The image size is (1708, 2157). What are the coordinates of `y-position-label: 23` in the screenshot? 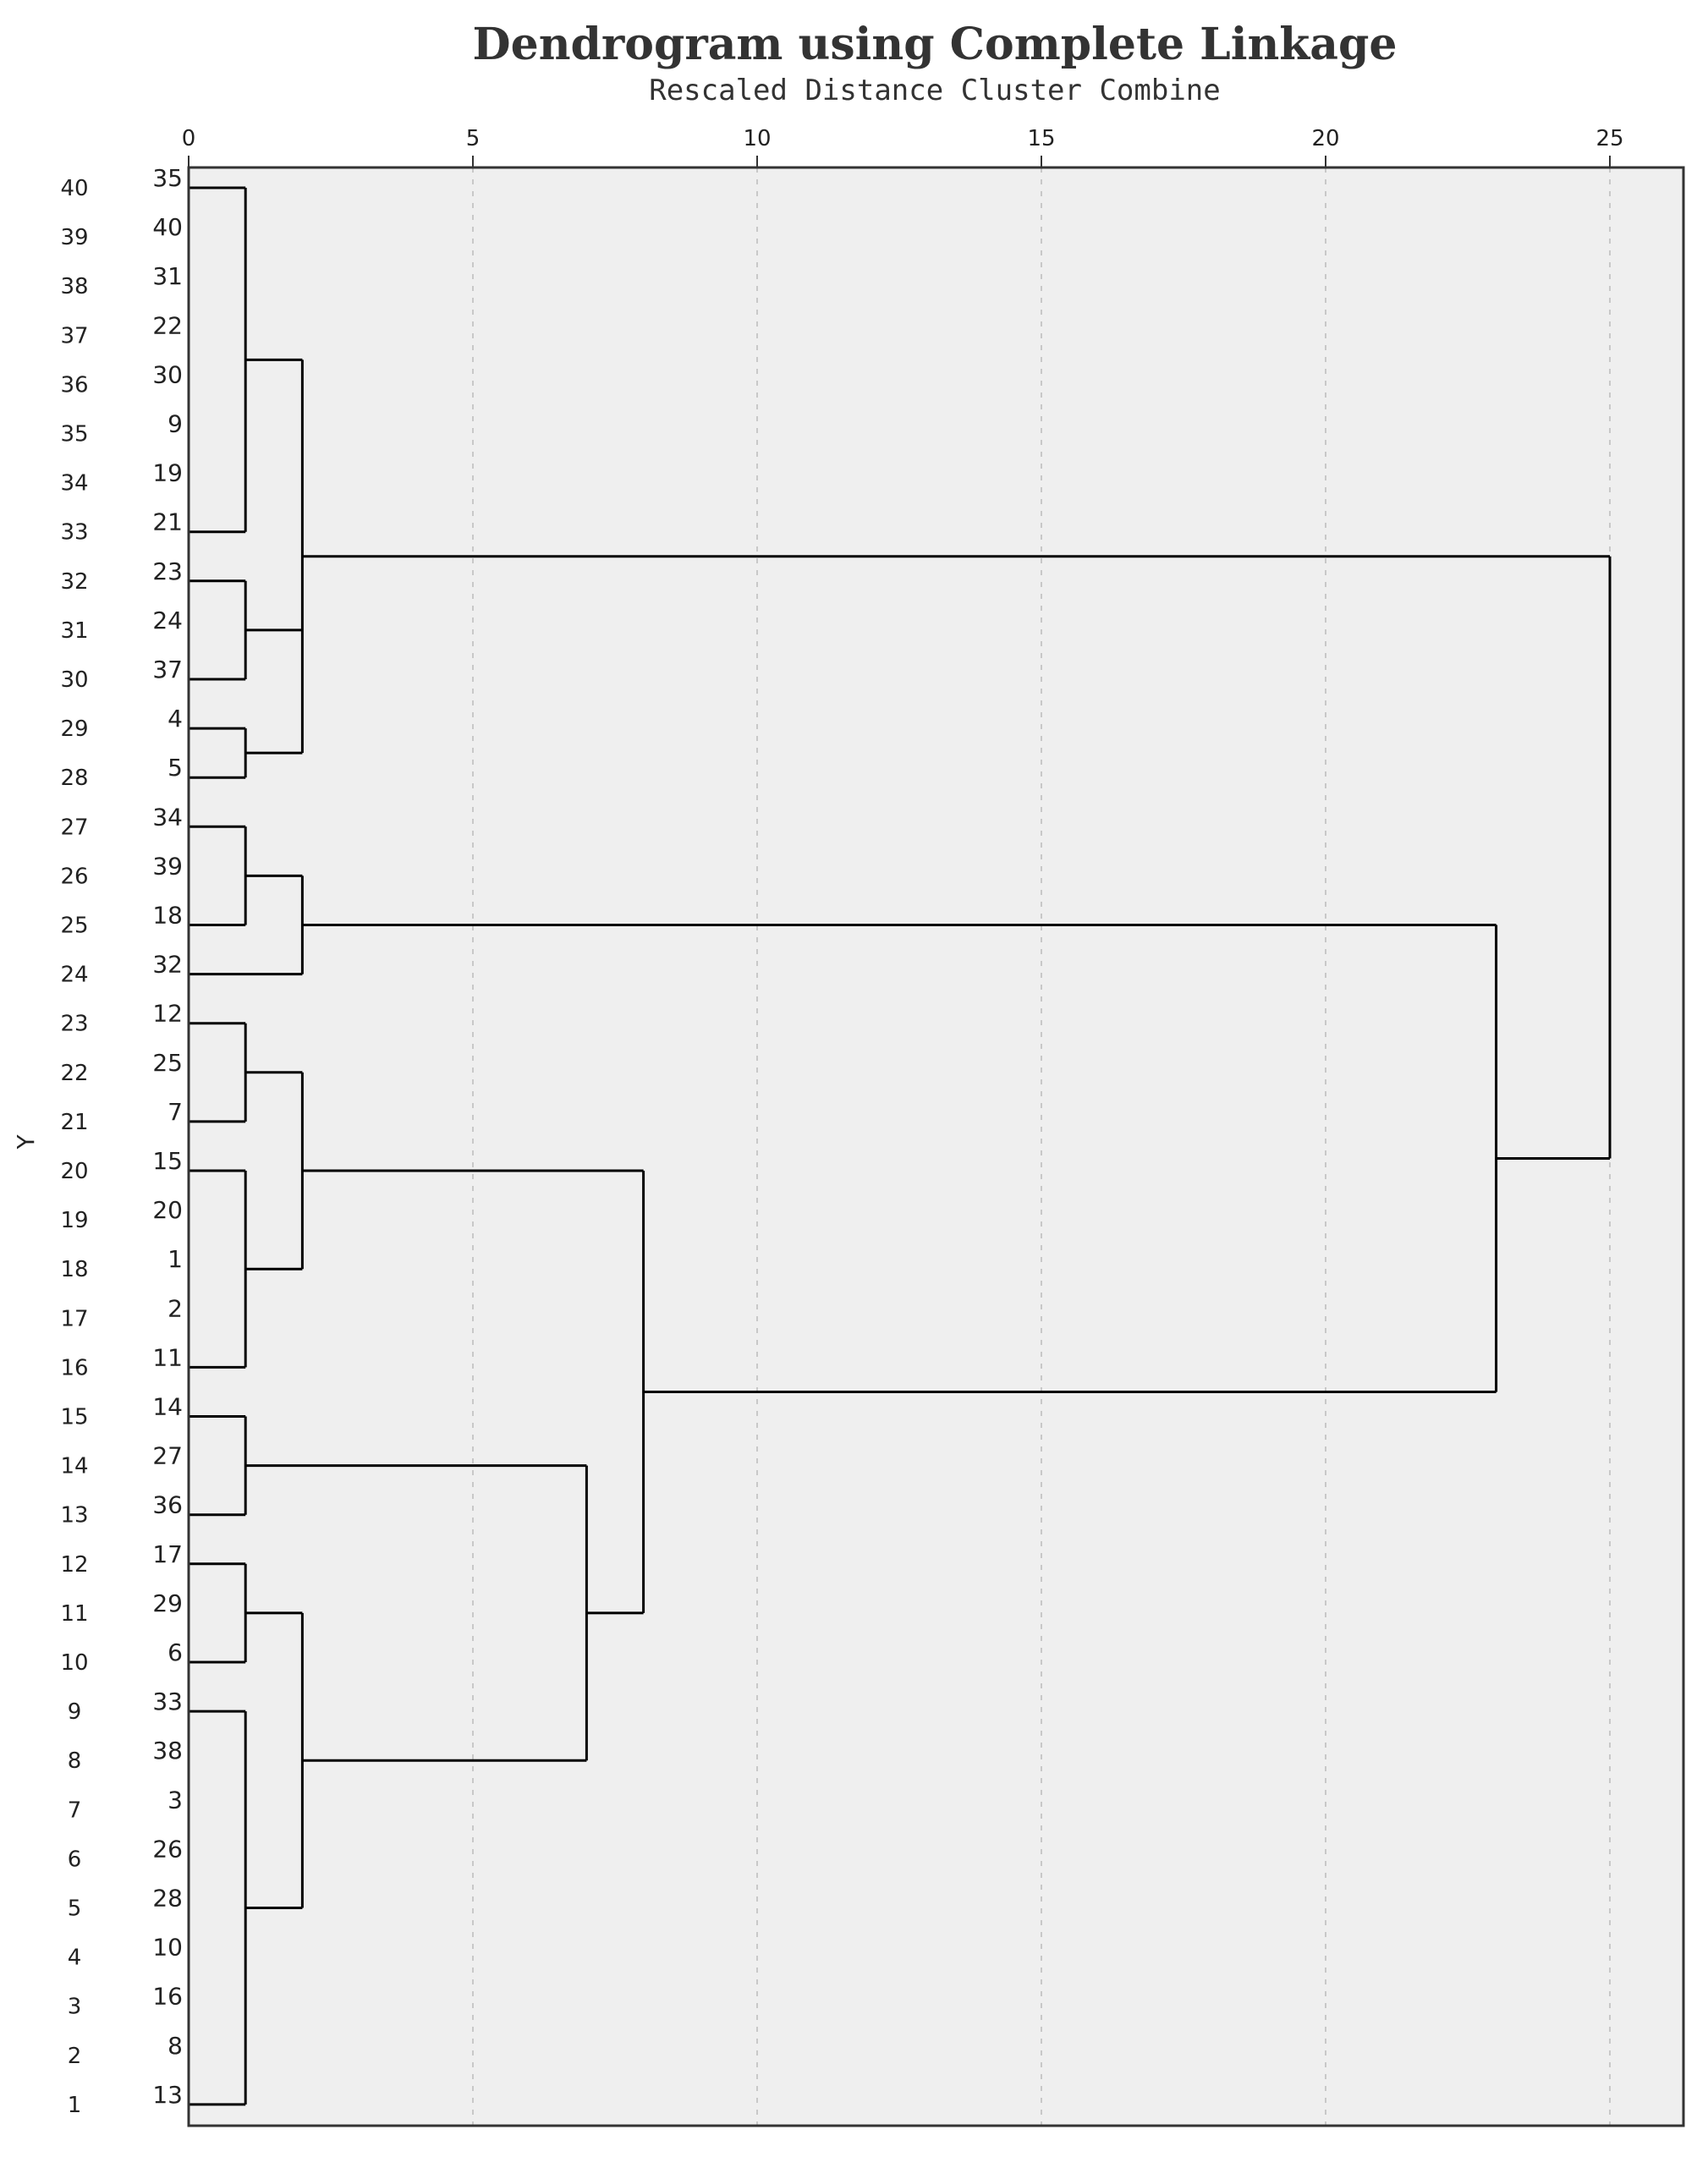 It's located at (74, 1024).